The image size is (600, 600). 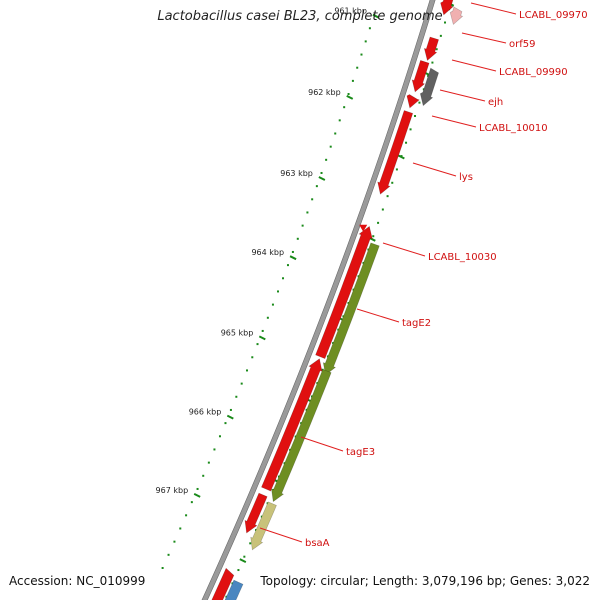 What do you see at coordinates (296, 173) in the screenshot?
I see `kbp-tick-label: 963 kbp` at bounding box center [296, 173].